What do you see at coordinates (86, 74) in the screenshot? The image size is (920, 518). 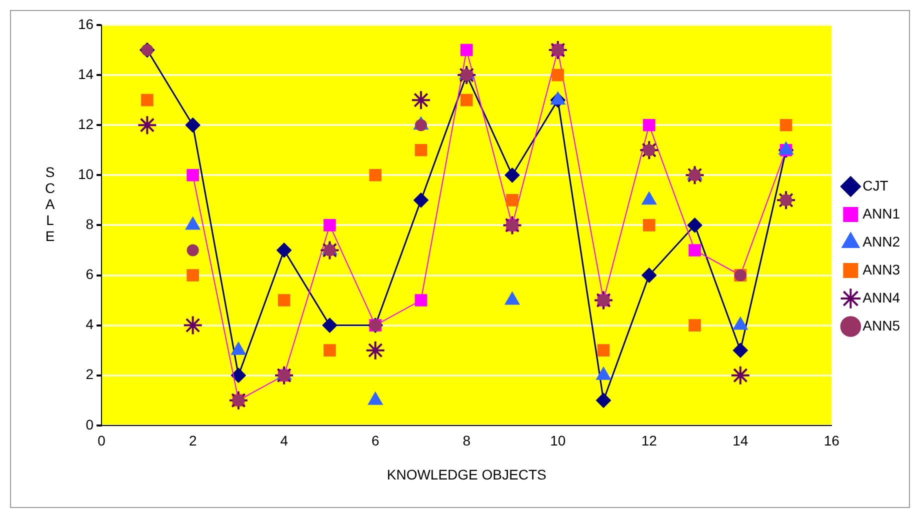 I see `y-tick-label: 14` at bounding box center [86, 74].